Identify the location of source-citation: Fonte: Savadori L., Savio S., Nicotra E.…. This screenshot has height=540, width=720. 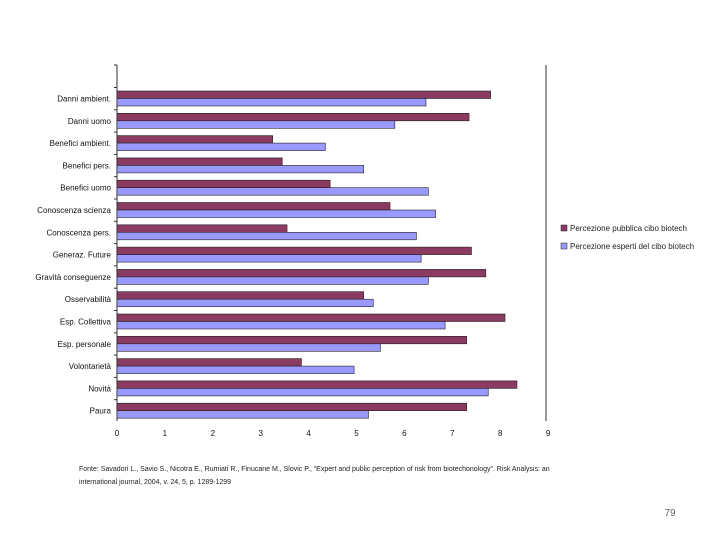
(359, 476).